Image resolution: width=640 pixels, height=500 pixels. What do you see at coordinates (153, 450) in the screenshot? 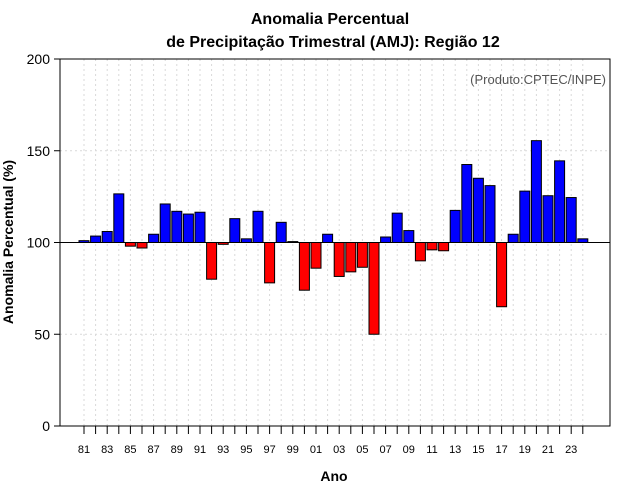
I see `x-tick-label: 87` at bounding box center [153, 450].